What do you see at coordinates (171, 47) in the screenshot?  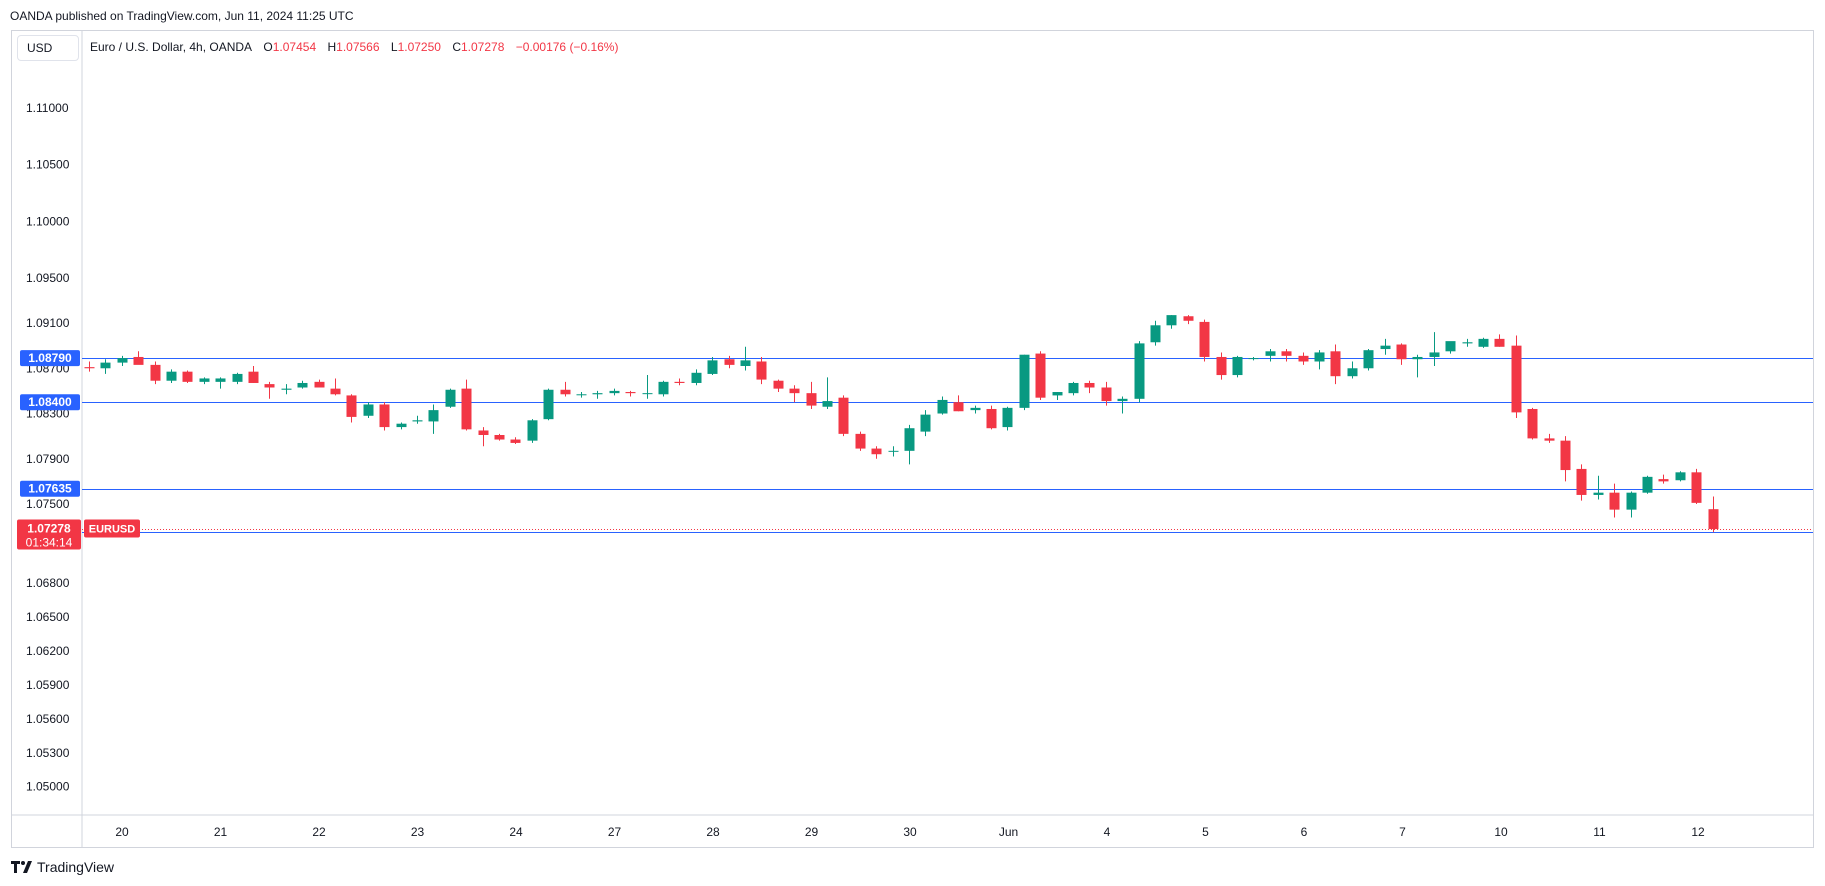 I see `symbol-title: Euro / U.S. Dollar, 4h, OANDA` at bounding box center [171, 47].